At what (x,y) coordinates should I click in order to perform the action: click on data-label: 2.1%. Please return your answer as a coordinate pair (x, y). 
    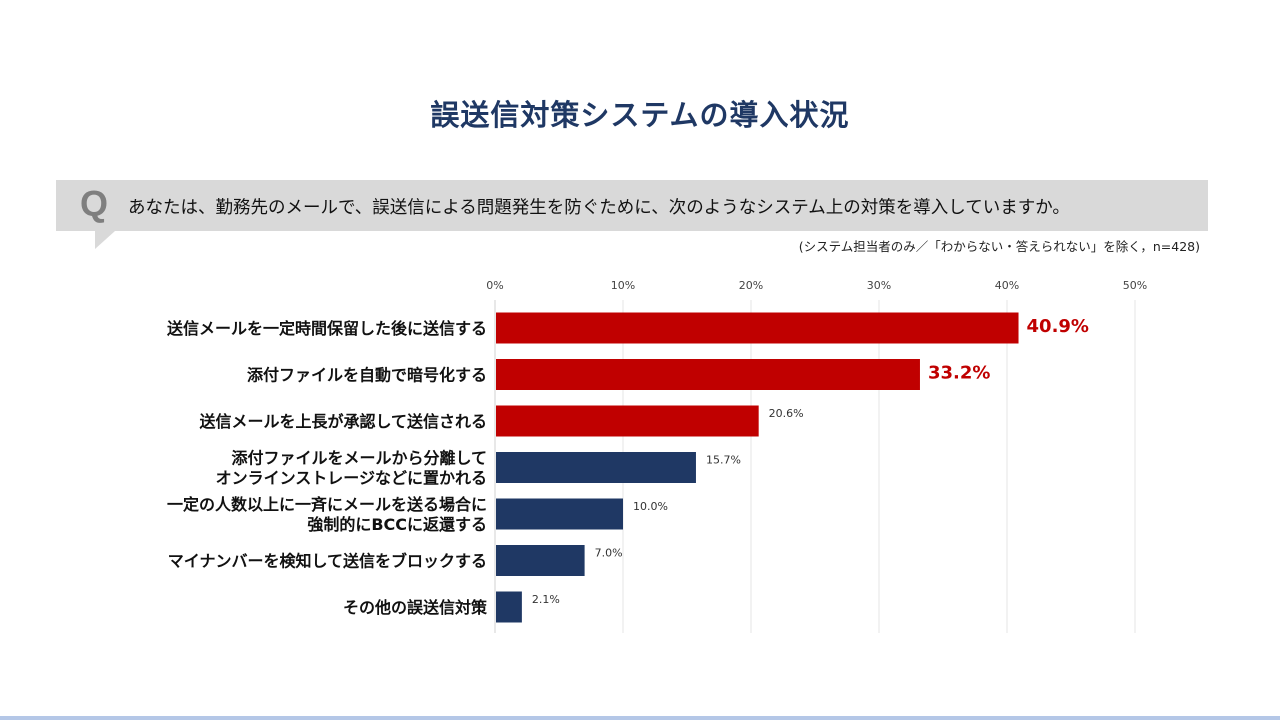
    Looking at the image, I should click on (546, 599).